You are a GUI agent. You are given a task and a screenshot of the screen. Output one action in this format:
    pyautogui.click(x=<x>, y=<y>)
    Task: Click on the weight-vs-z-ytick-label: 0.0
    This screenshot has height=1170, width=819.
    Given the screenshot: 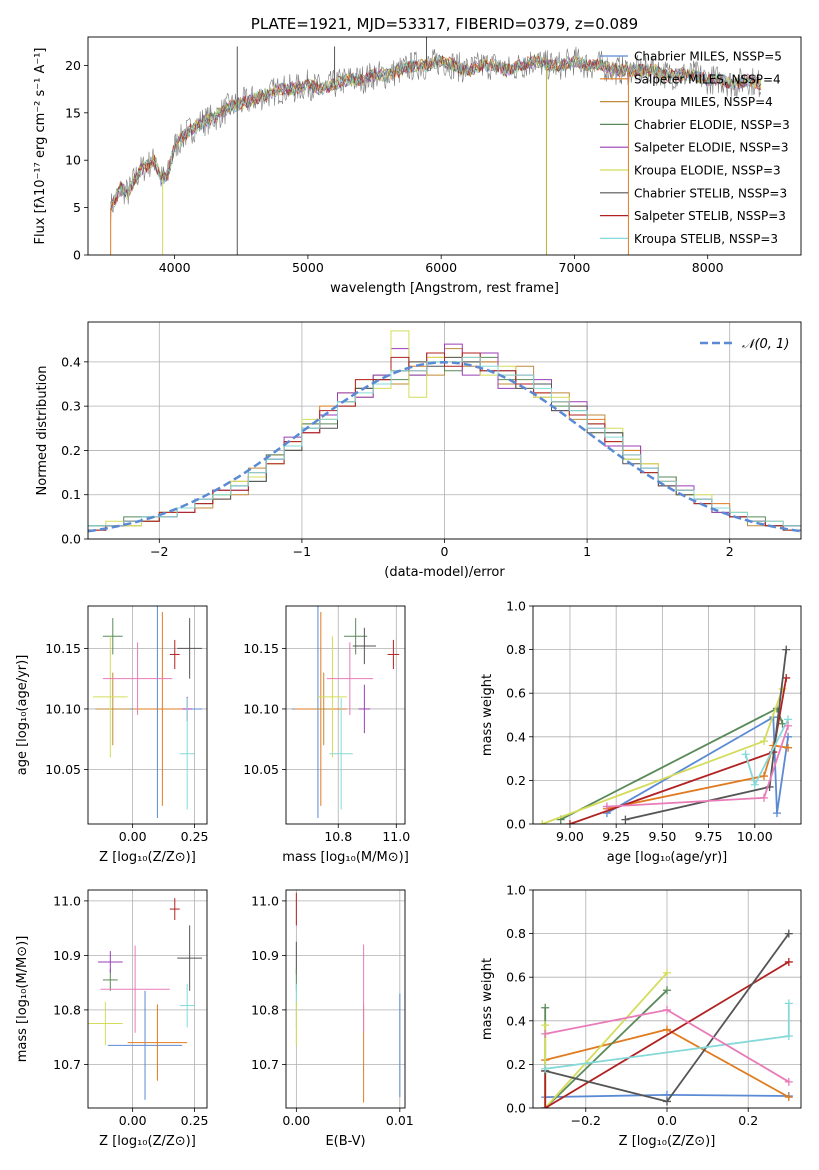 What is the action you would take?
    pyautogui.click(x=516, y=1108)
    